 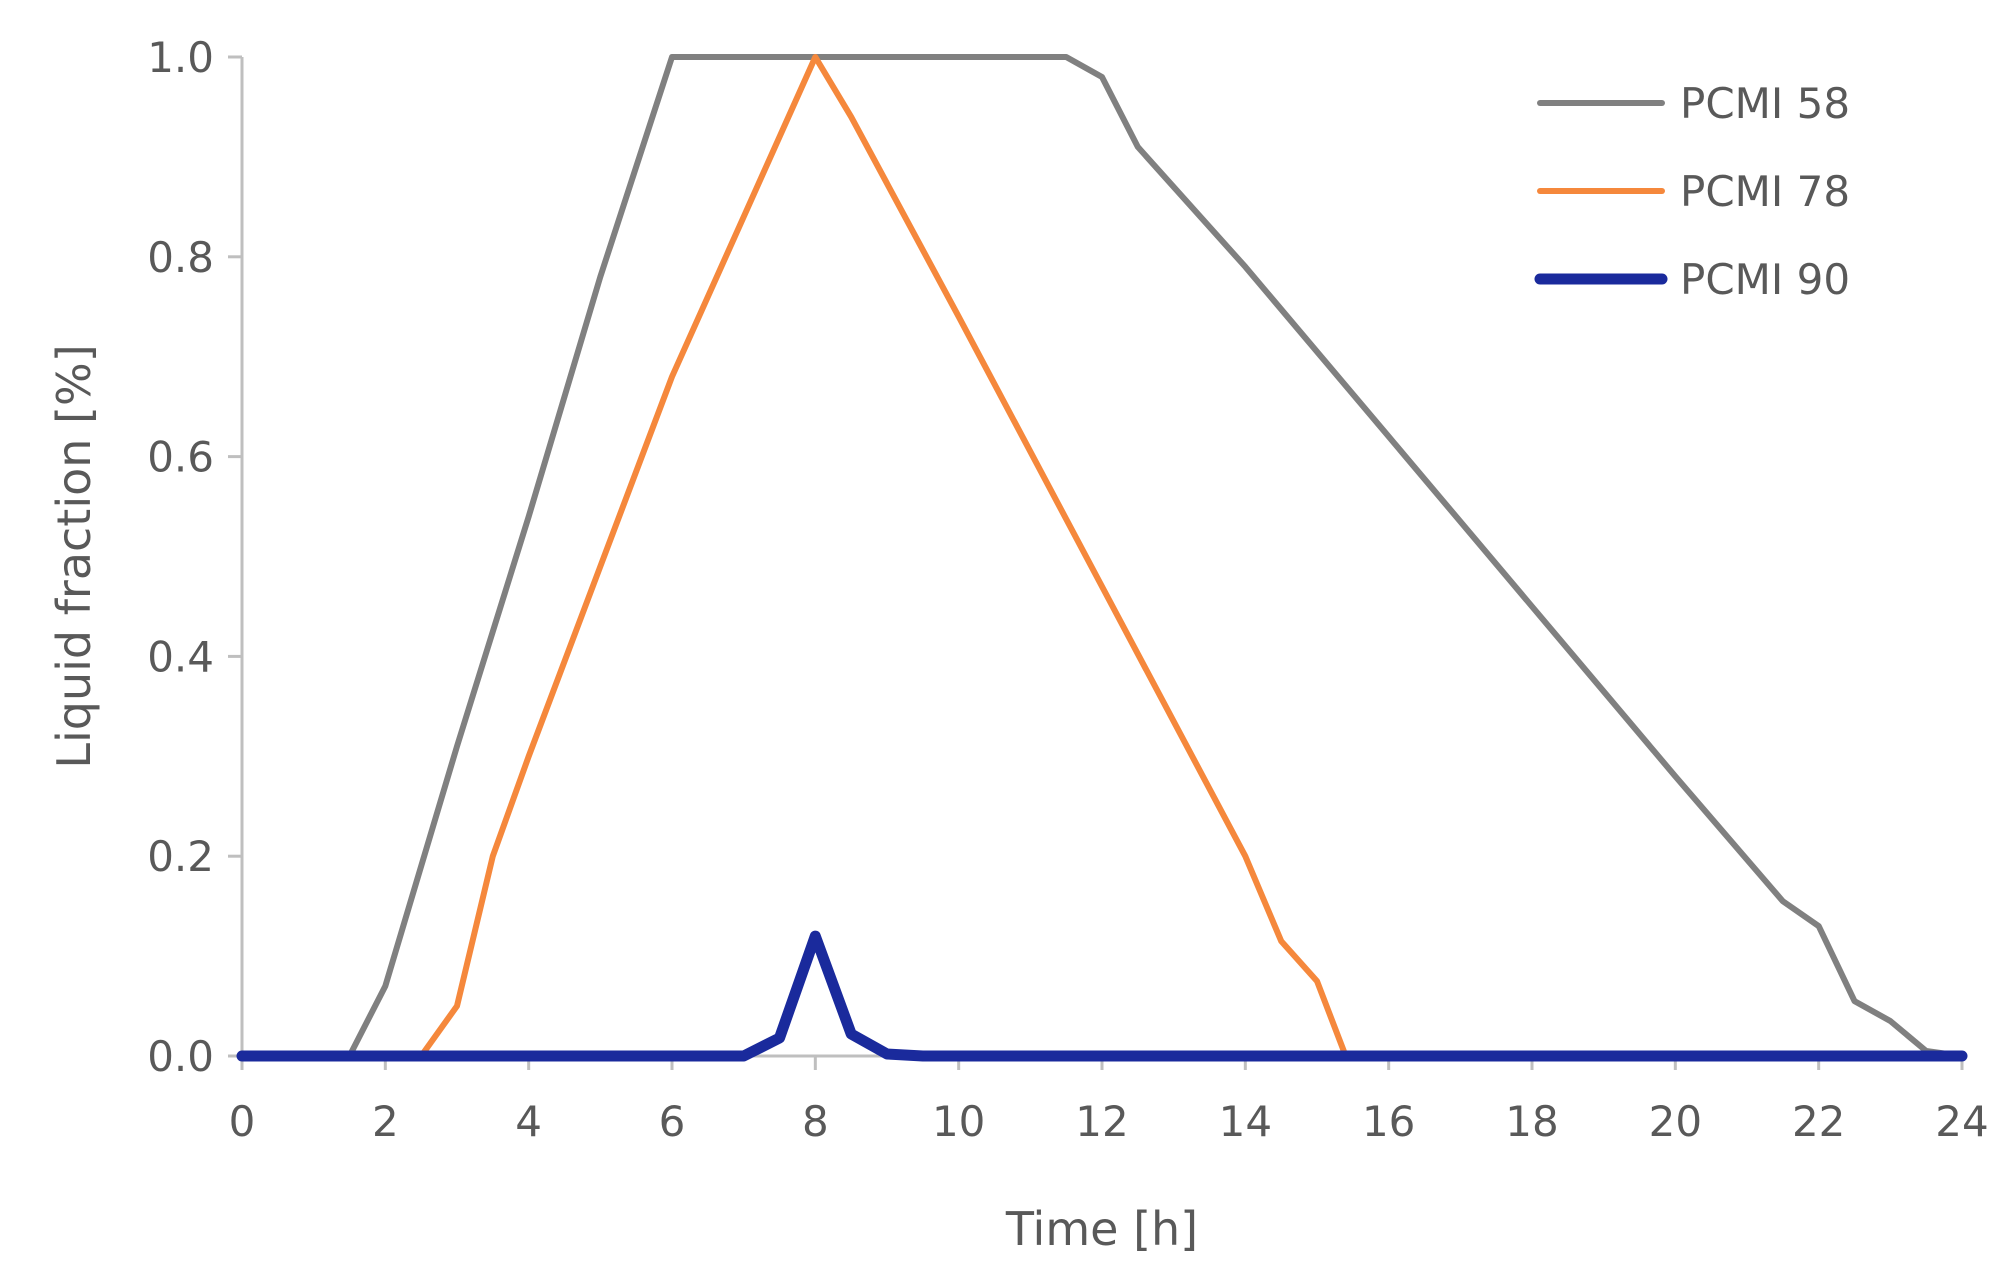 I want to click on x-tick-label: 12, so click(x=1101, y=1121).